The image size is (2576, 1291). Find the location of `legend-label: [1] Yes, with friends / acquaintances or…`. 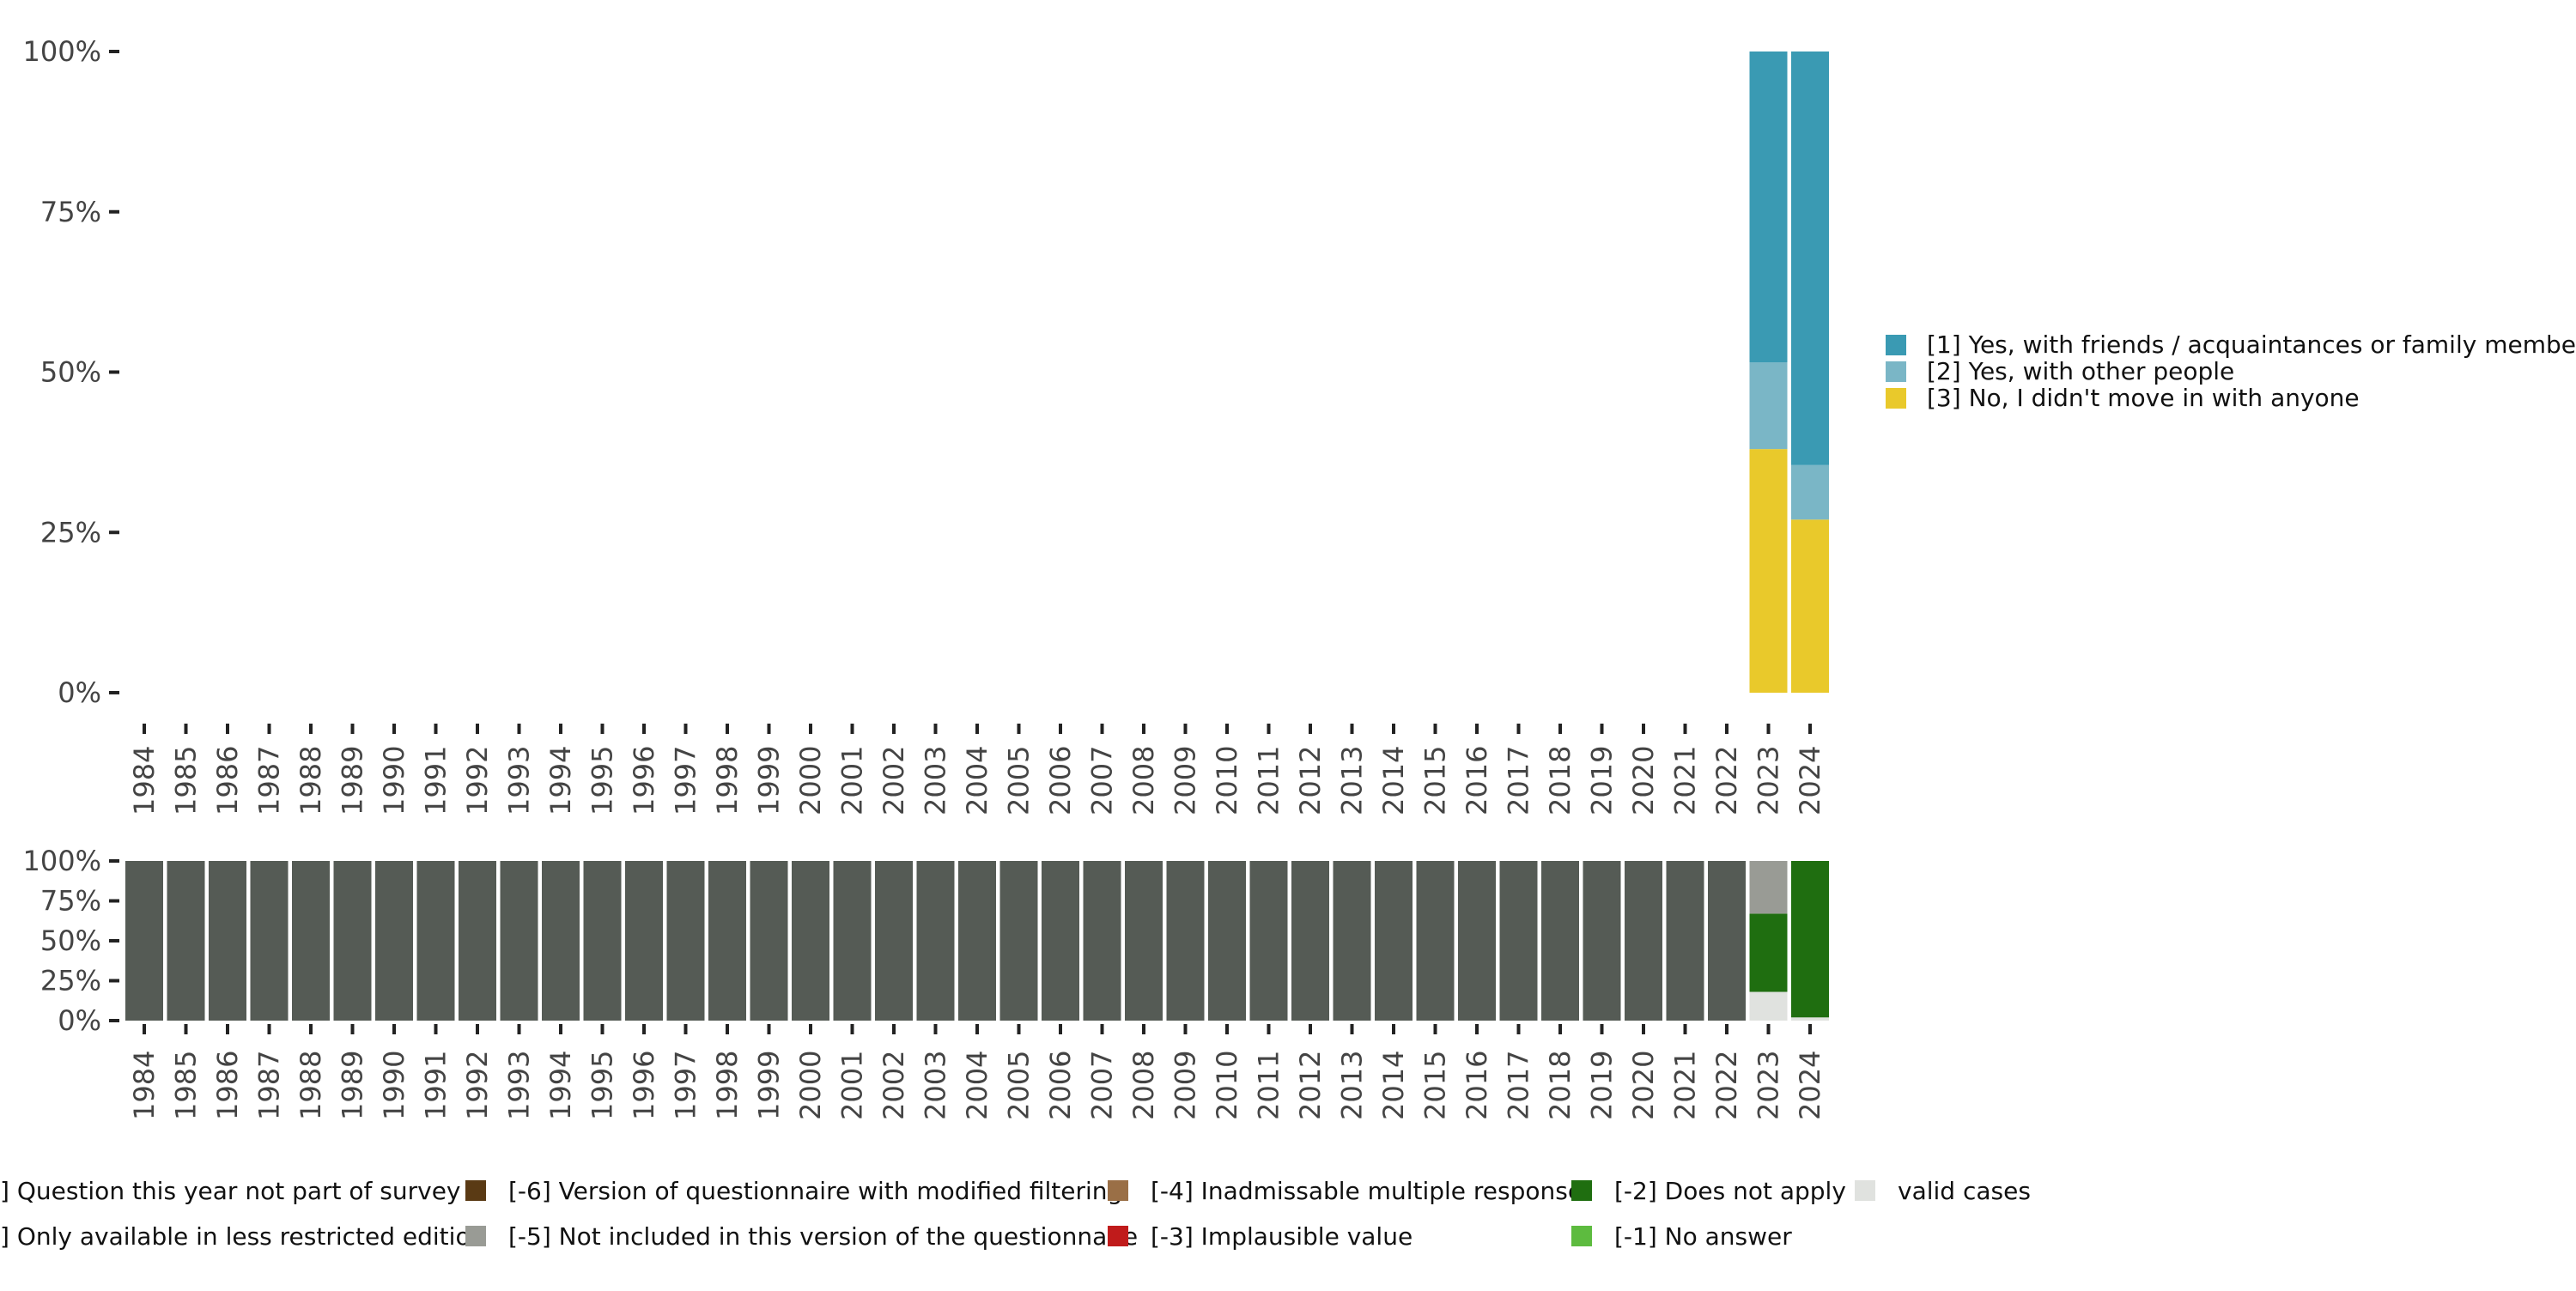

legend-label: [1] Yes, with friends / acquaintances or… is located at coordinates (2251, 345).